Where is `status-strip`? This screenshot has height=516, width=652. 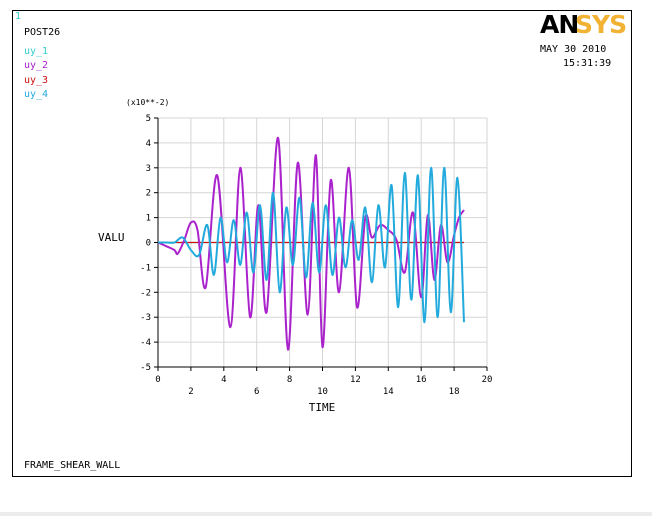 status-strip is located at coordinates (326, 514).